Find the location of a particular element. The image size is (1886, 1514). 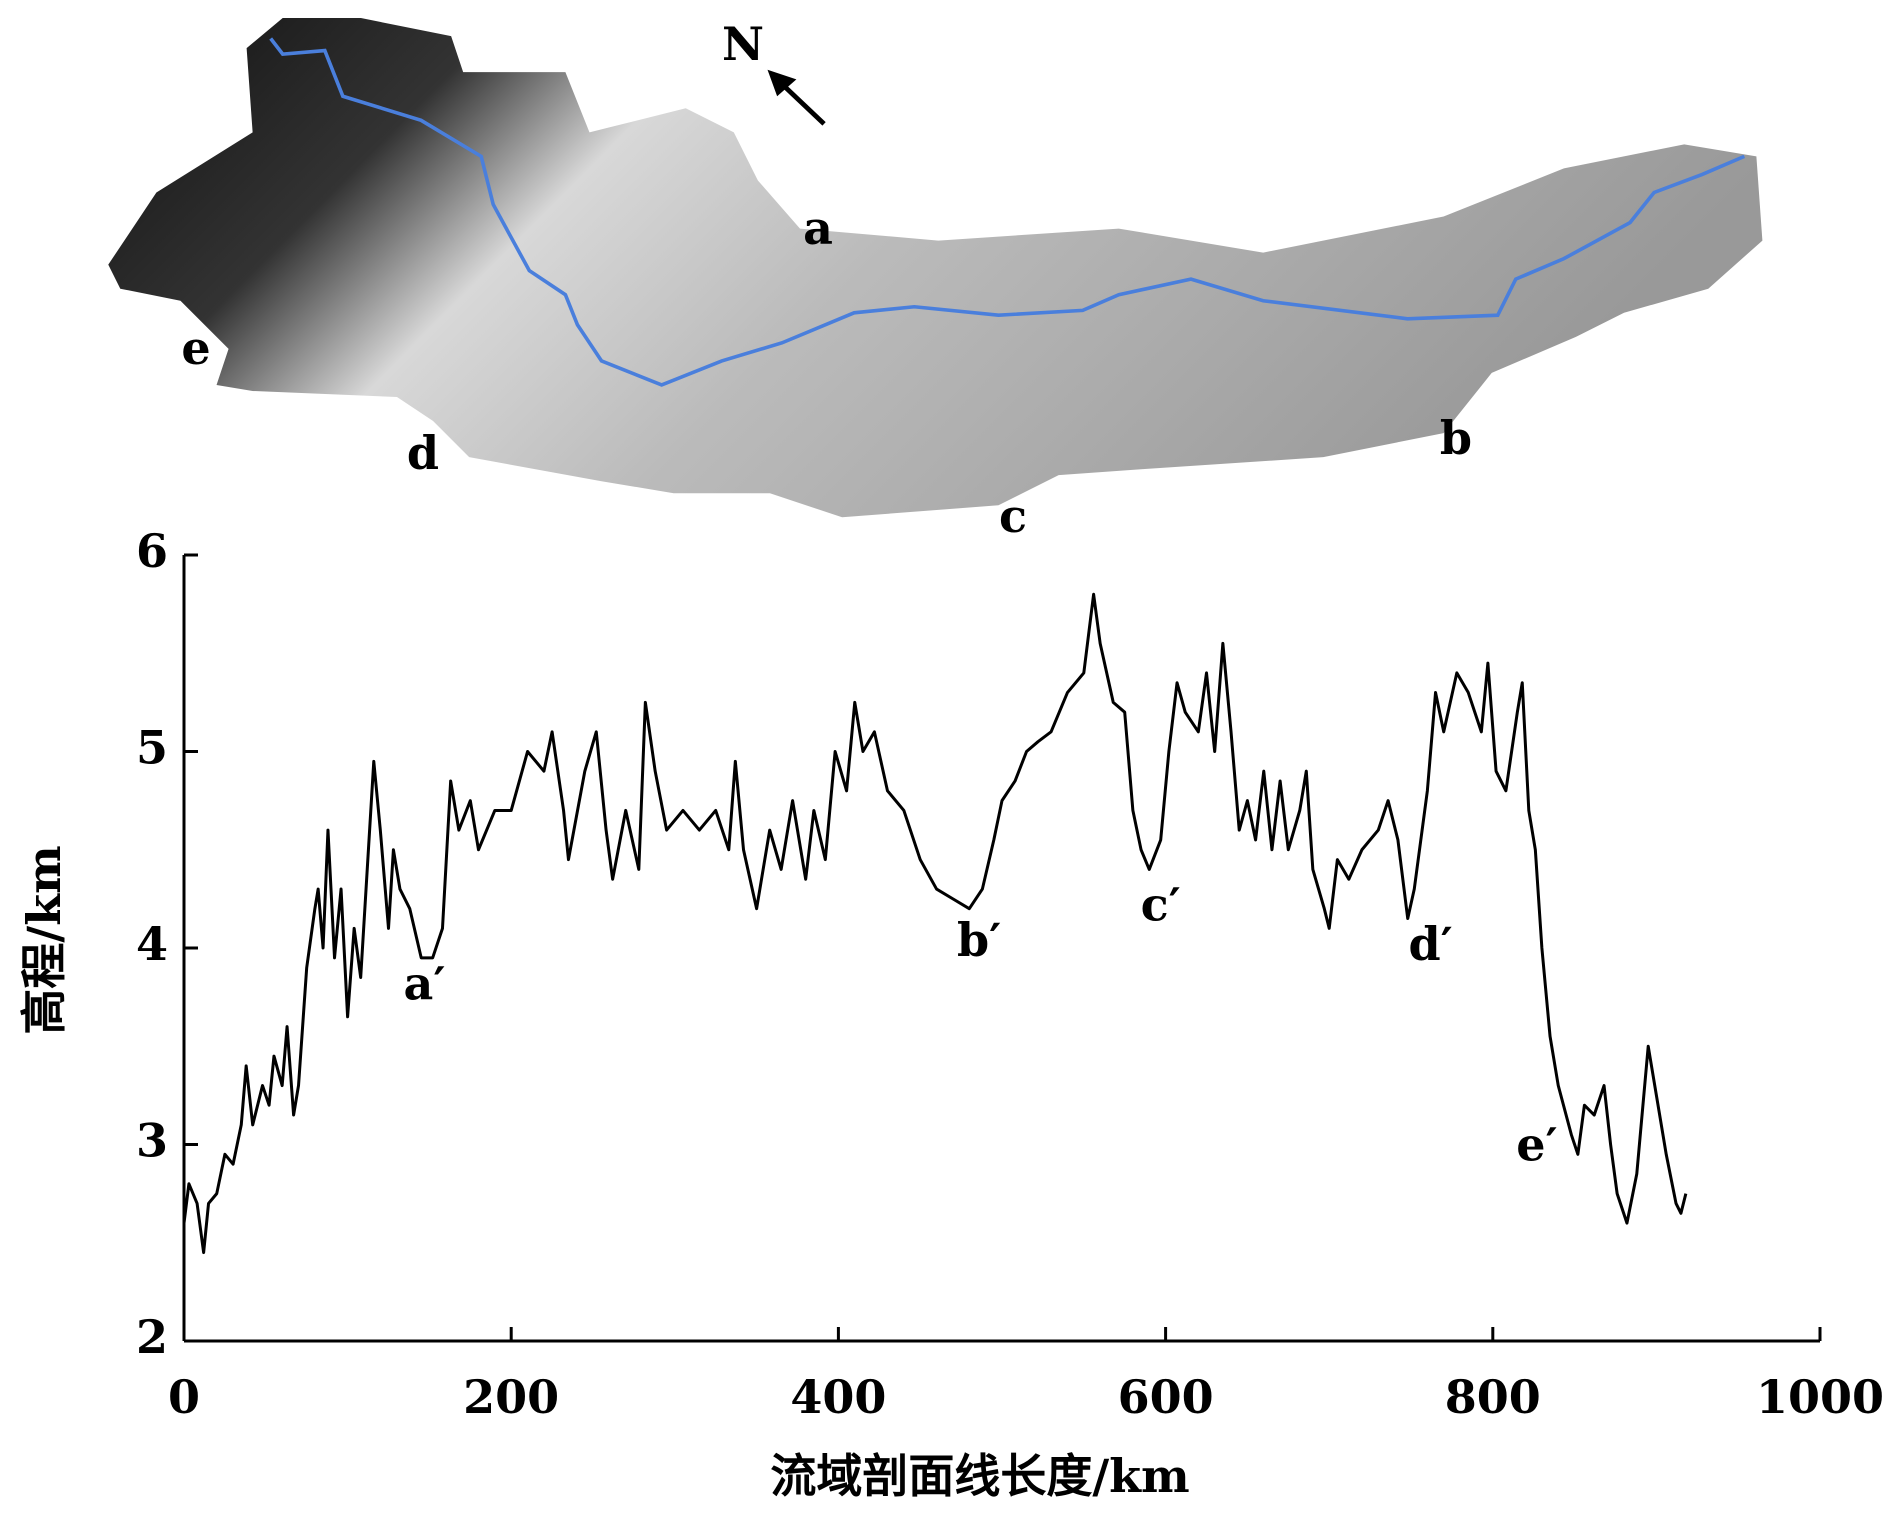

y-axis-title: 高程/km is located at coordinates (44, 939).